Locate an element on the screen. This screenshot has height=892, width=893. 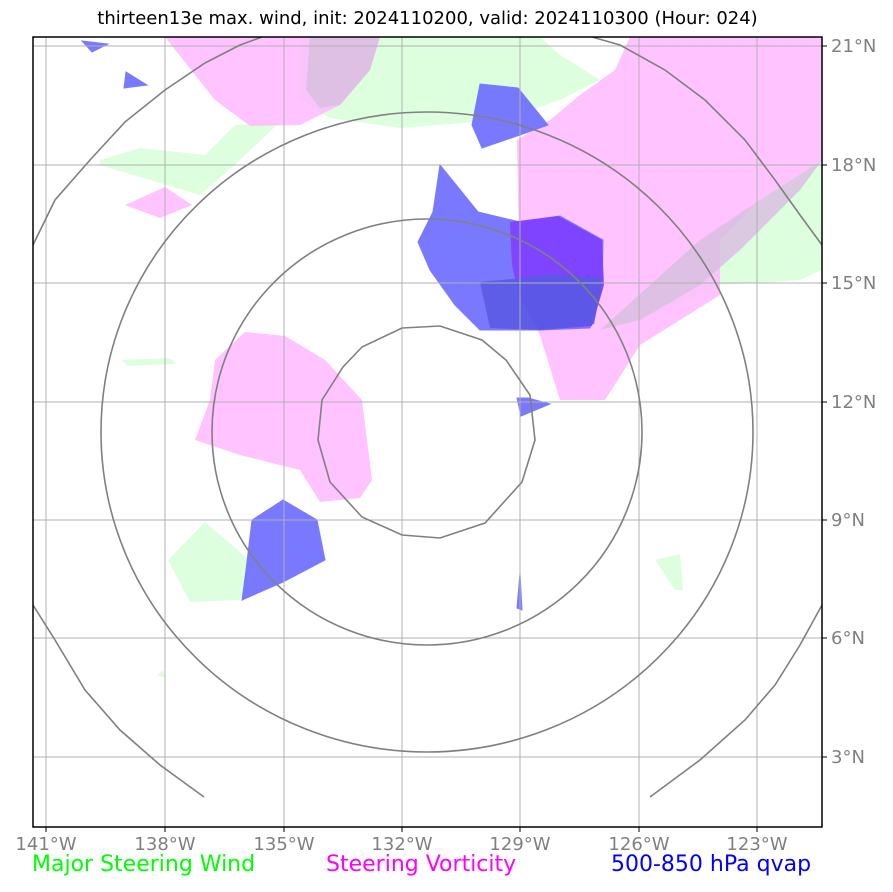
qvap-area-small-center is located at coordinates (534, 407).